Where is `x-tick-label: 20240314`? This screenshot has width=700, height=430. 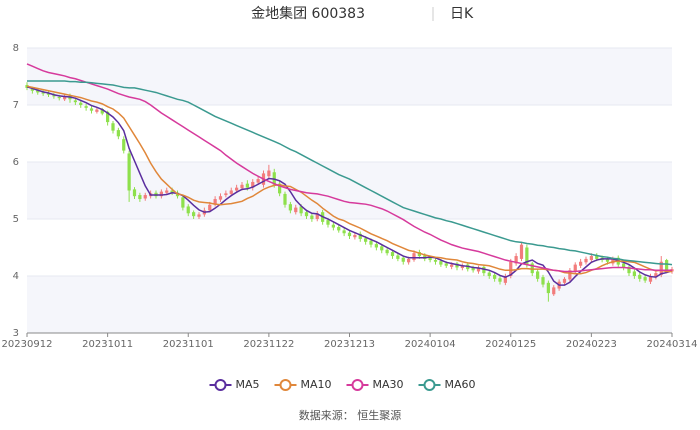 x-tick-label: 20240314 is located at coordinates (672, 344).